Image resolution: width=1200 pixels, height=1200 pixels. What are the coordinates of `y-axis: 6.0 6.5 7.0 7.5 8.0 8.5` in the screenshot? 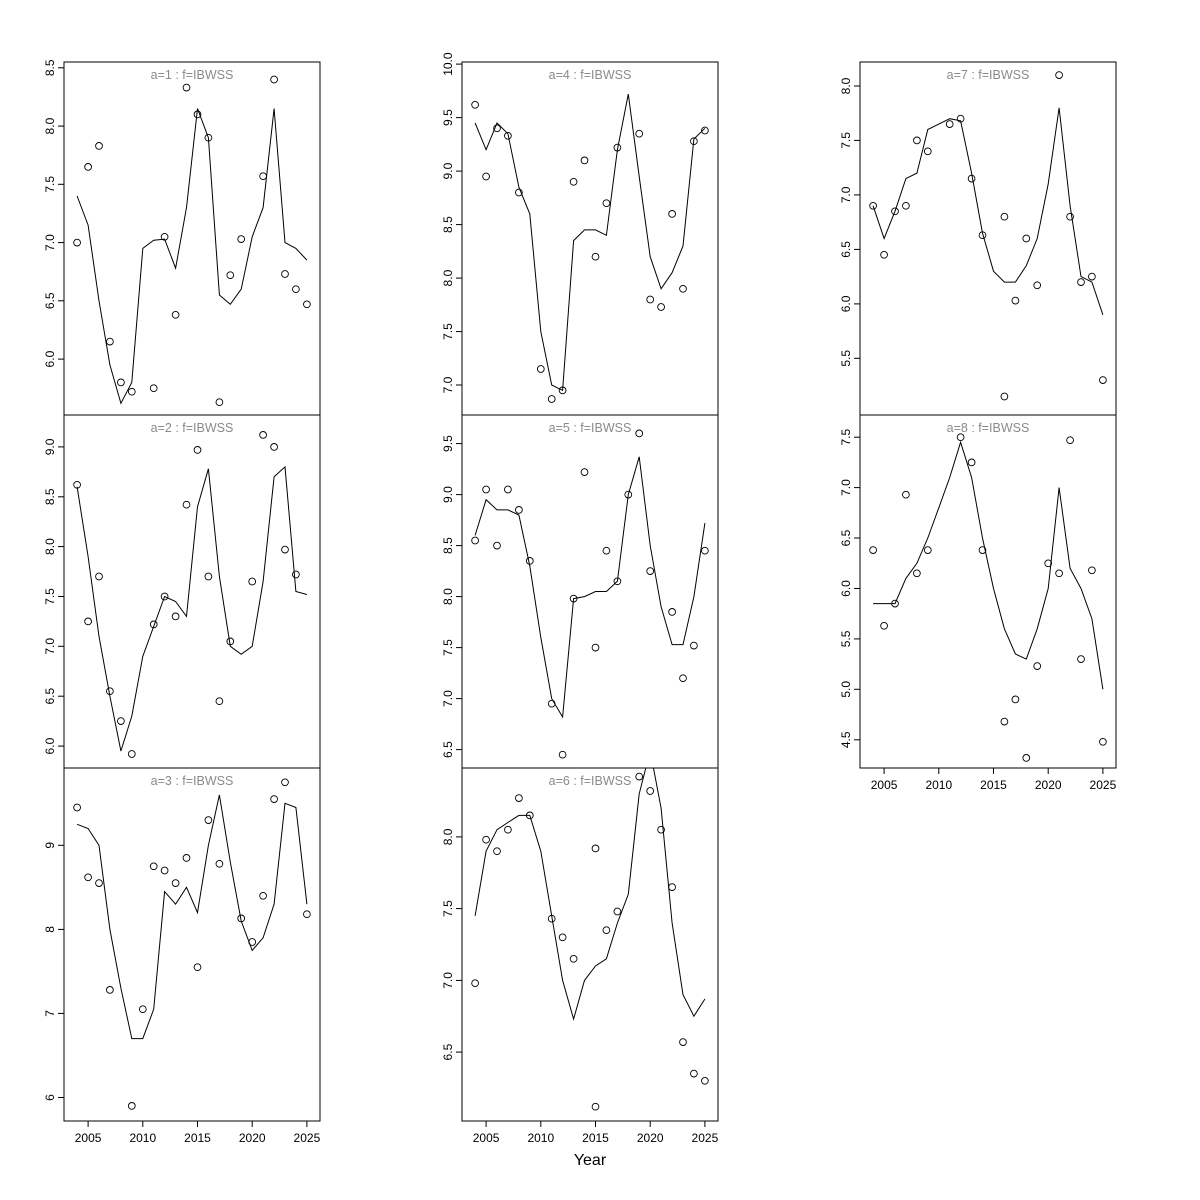 It's located at (53, 213).